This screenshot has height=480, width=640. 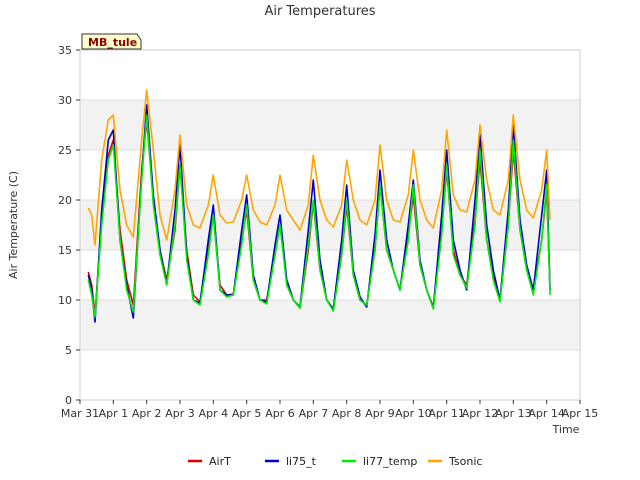 What do you see at coordinates (465, 461) in the screenshot?
I see `legend-label-Tsonic: Tsonic` at bounding box center [465, 461].